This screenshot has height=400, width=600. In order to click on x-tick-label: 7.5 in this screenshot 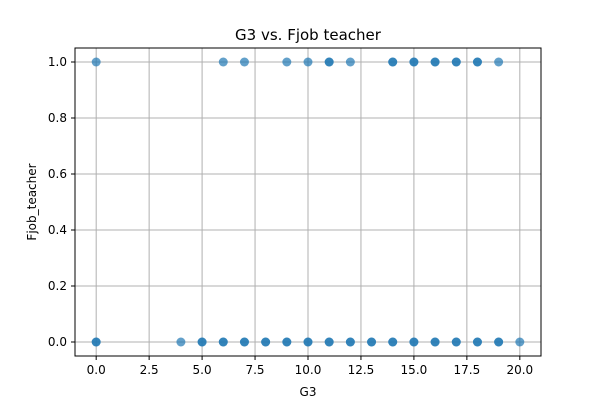, I will do `click(254, 370)`.